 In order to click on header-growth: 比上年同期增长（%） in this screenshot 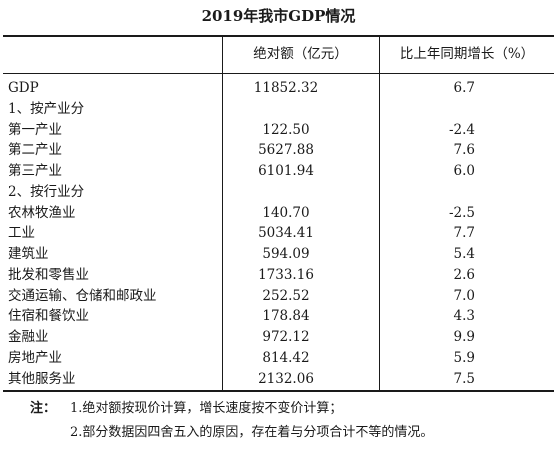, I will do `click(467, 54)`.